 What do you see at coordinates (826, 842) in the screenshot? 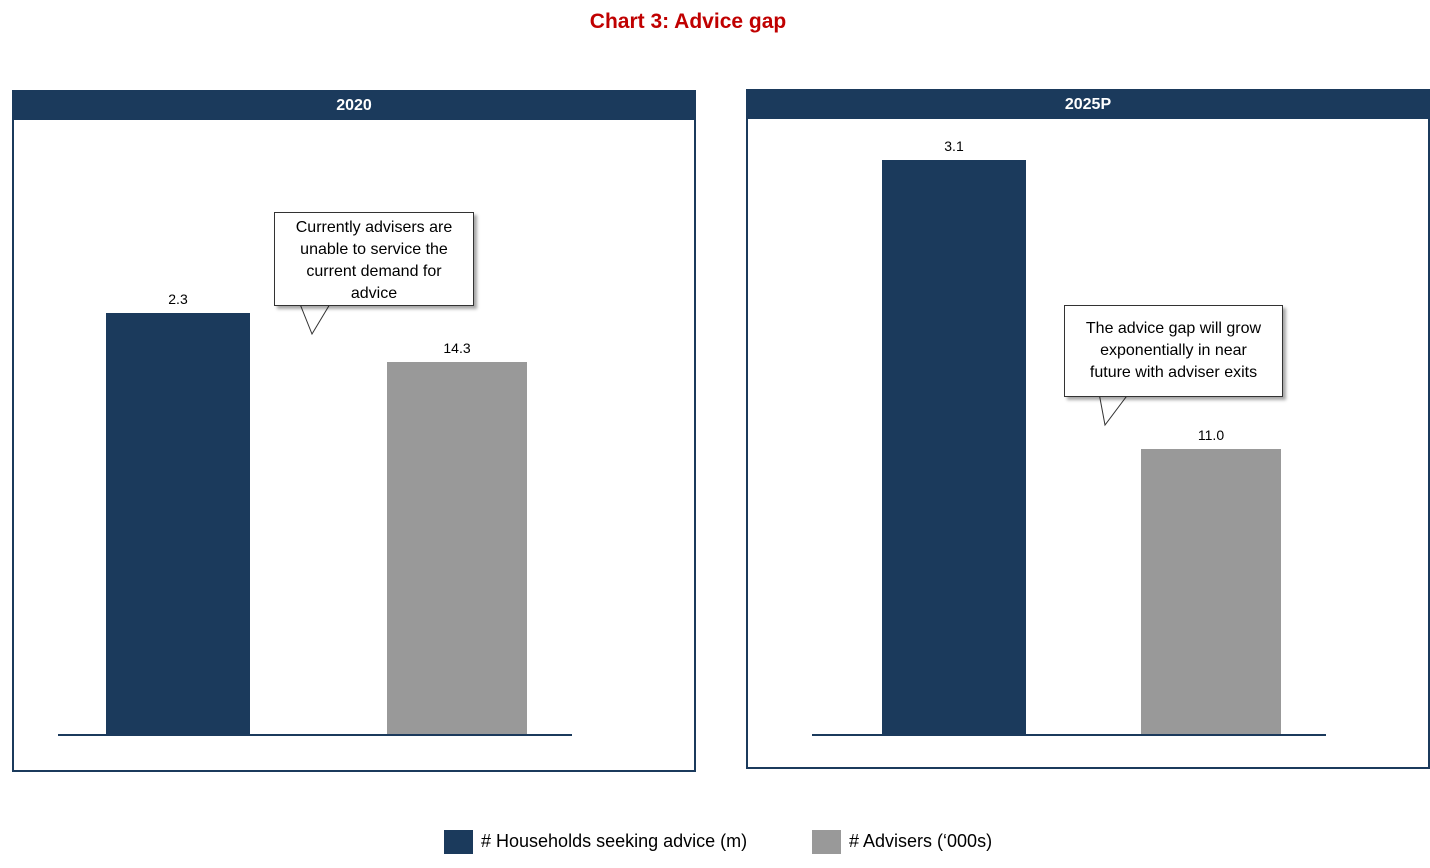
I see `legend-swatch-advisers` at bounding box center [826, 842].